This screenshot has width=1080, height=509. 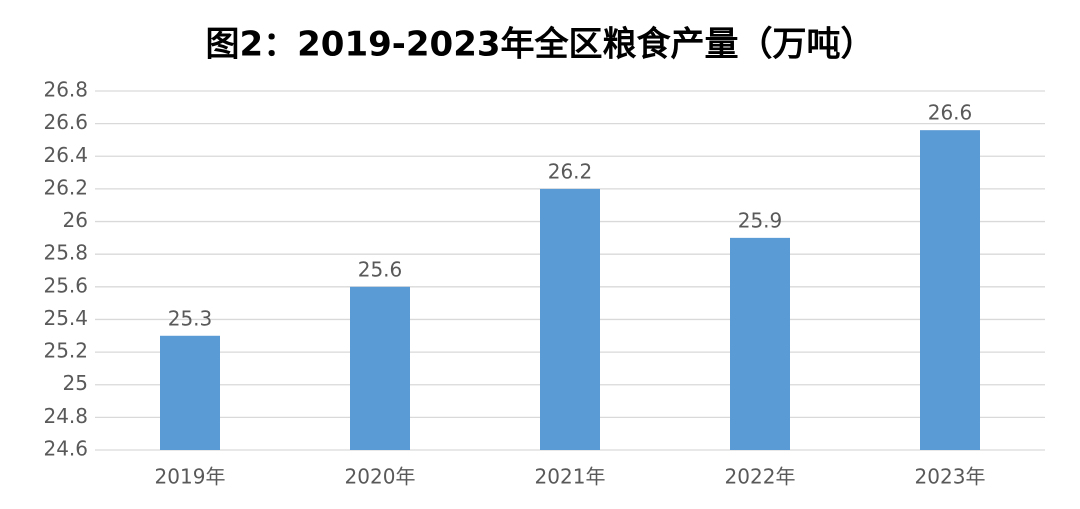 I want to click on chart-title: 图2：2019-2023年全区粮食产量（万吨）, so click(x=539, y=45).